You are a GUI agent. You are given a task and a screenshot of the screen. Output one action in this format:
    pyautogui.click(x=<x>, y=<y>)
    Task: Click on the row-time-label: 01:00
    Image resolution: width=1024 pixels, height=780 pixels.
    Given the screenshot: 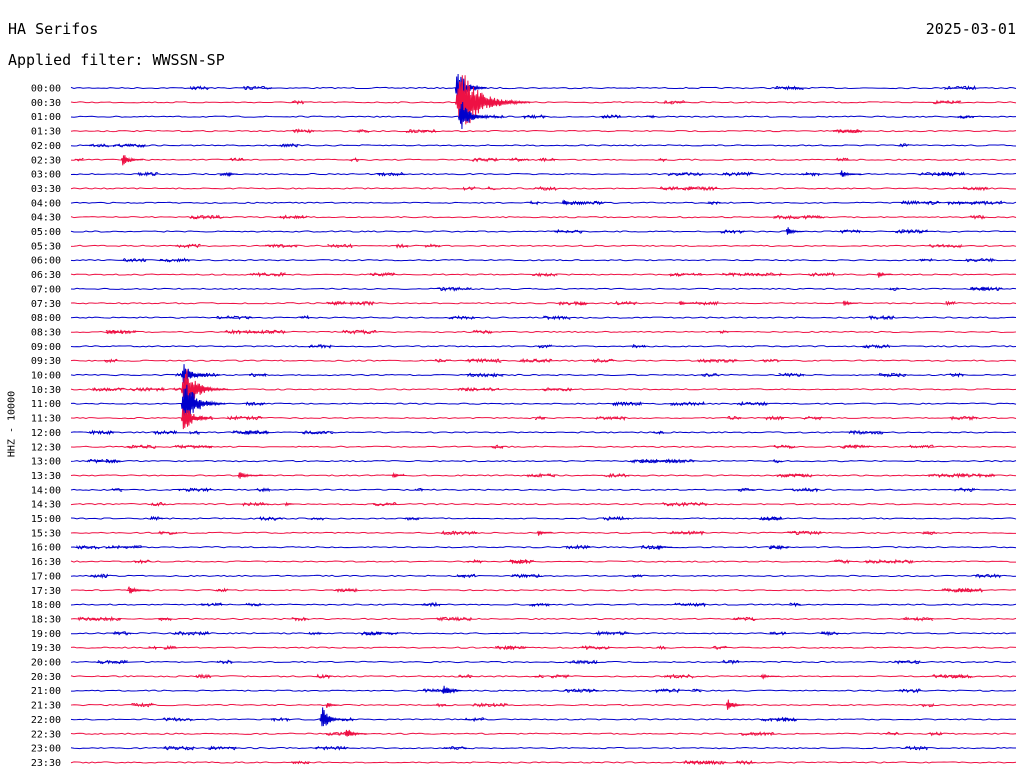 What is the action you would take?
    pyautogui.click(x=46, y=117)
    